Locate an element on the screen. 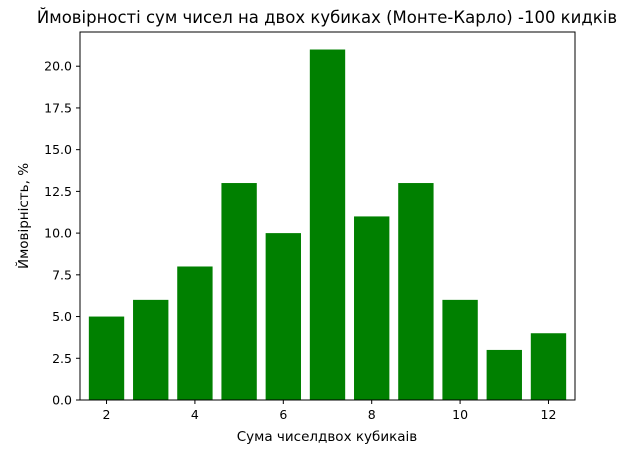 The width and height of the screenshot is (636, 452). x-axis-label: Сума чиселдвох кубикаів is located at coordinates (327, 437).